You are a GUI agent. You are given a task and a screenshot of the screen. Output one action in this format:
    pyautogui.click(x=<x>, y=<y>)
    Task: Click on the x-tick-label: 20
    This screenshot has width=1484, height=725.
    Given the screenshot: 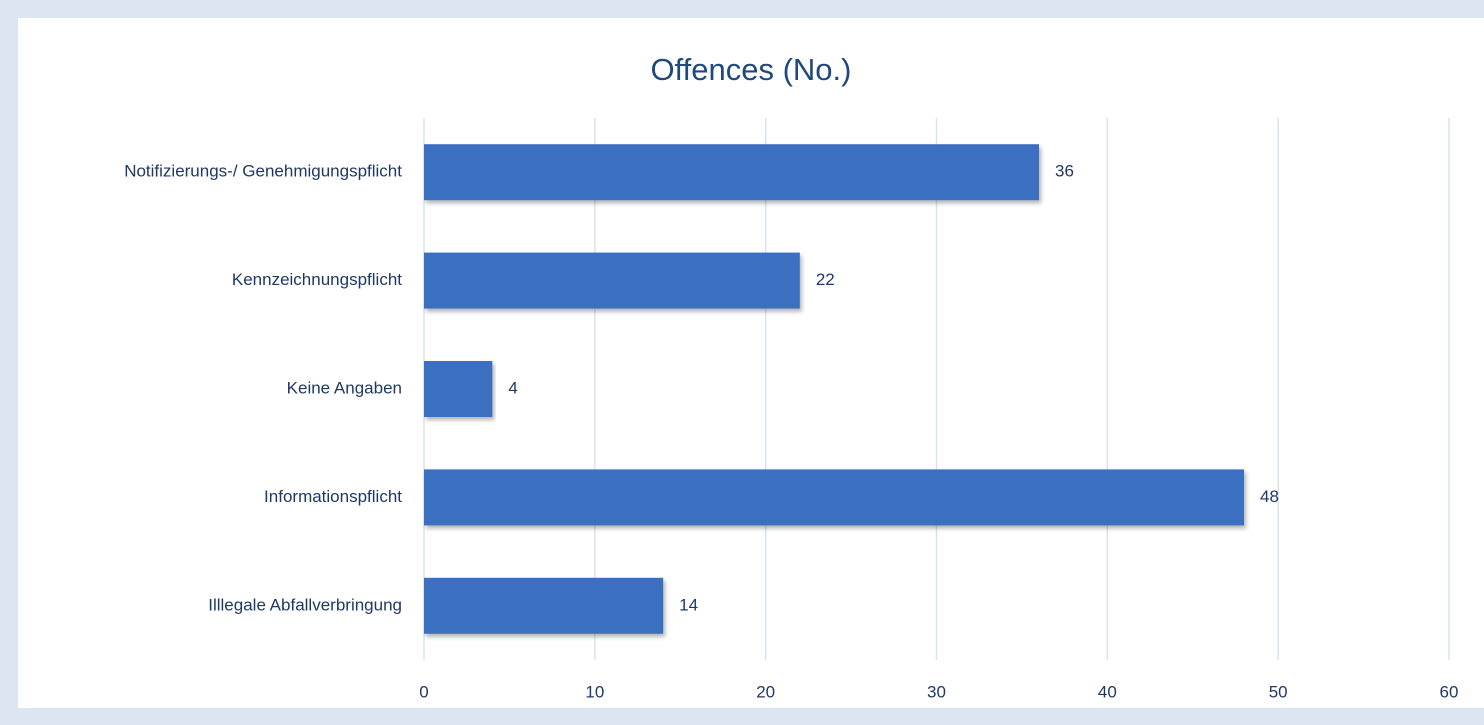 What is the action you would take?
    pyautogui.click(x=765, y=691)
    